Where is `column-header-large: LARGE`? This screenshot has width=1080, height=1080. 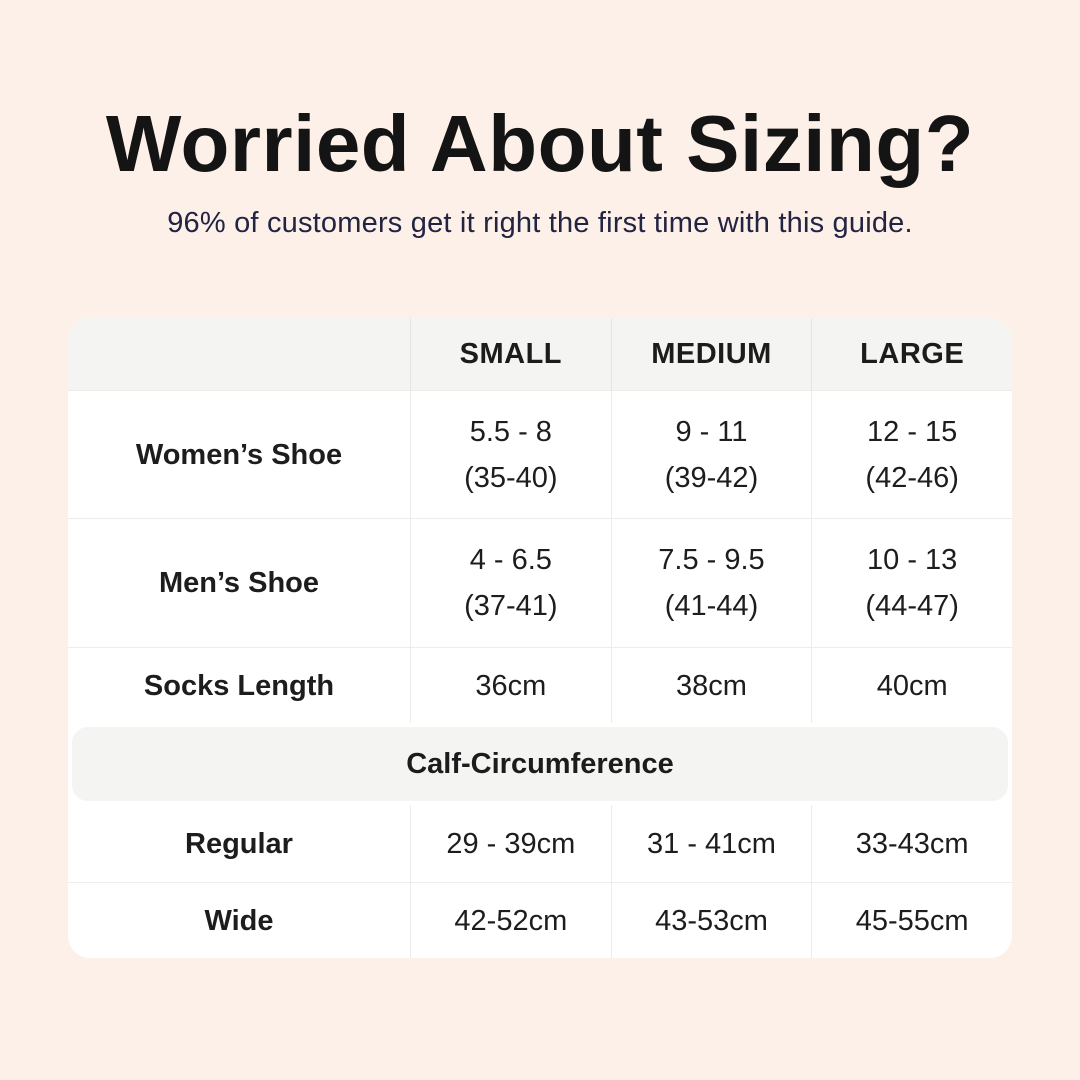 column-header-large: LARGE is located at coordinates (911, 354).